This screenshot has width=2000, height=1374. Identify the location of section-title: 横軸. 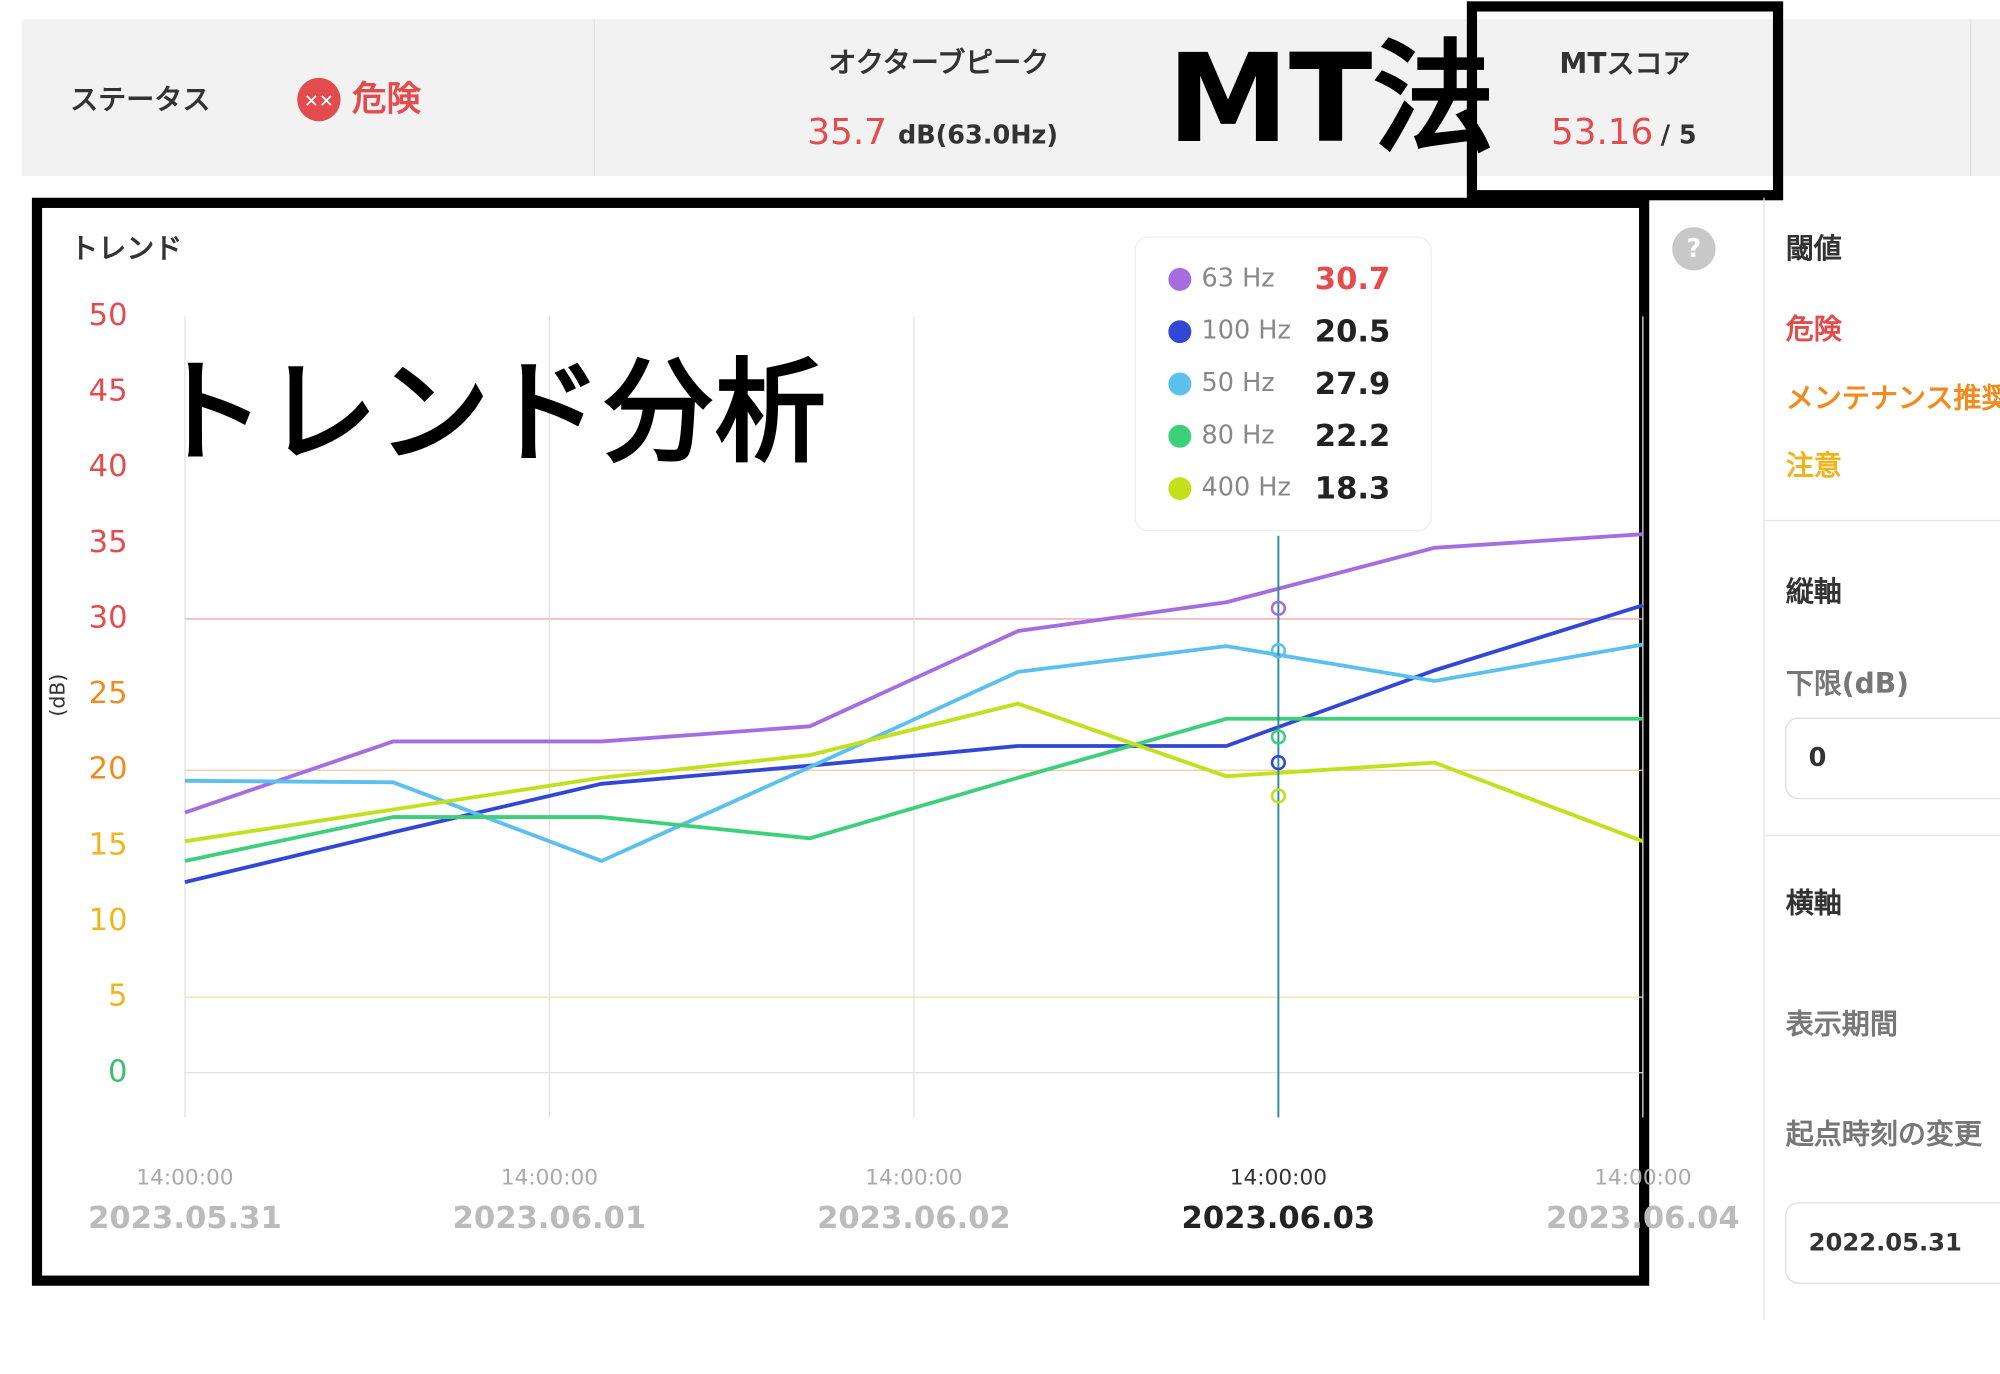
(1814, 902).